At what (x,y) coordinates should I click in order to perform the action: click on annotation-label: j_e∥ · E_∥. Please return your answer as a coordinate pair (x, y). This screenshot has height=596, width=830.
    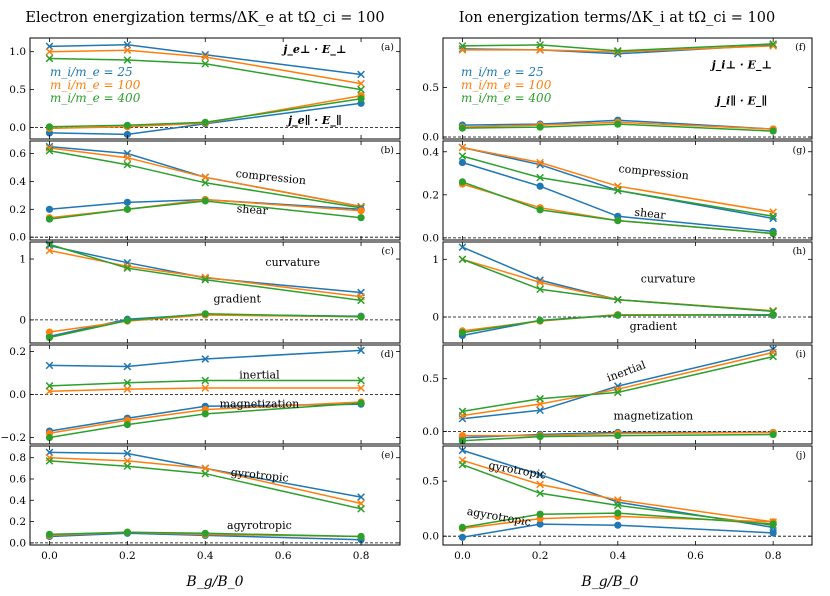
    Looking at the image, I should click on (314, 121).